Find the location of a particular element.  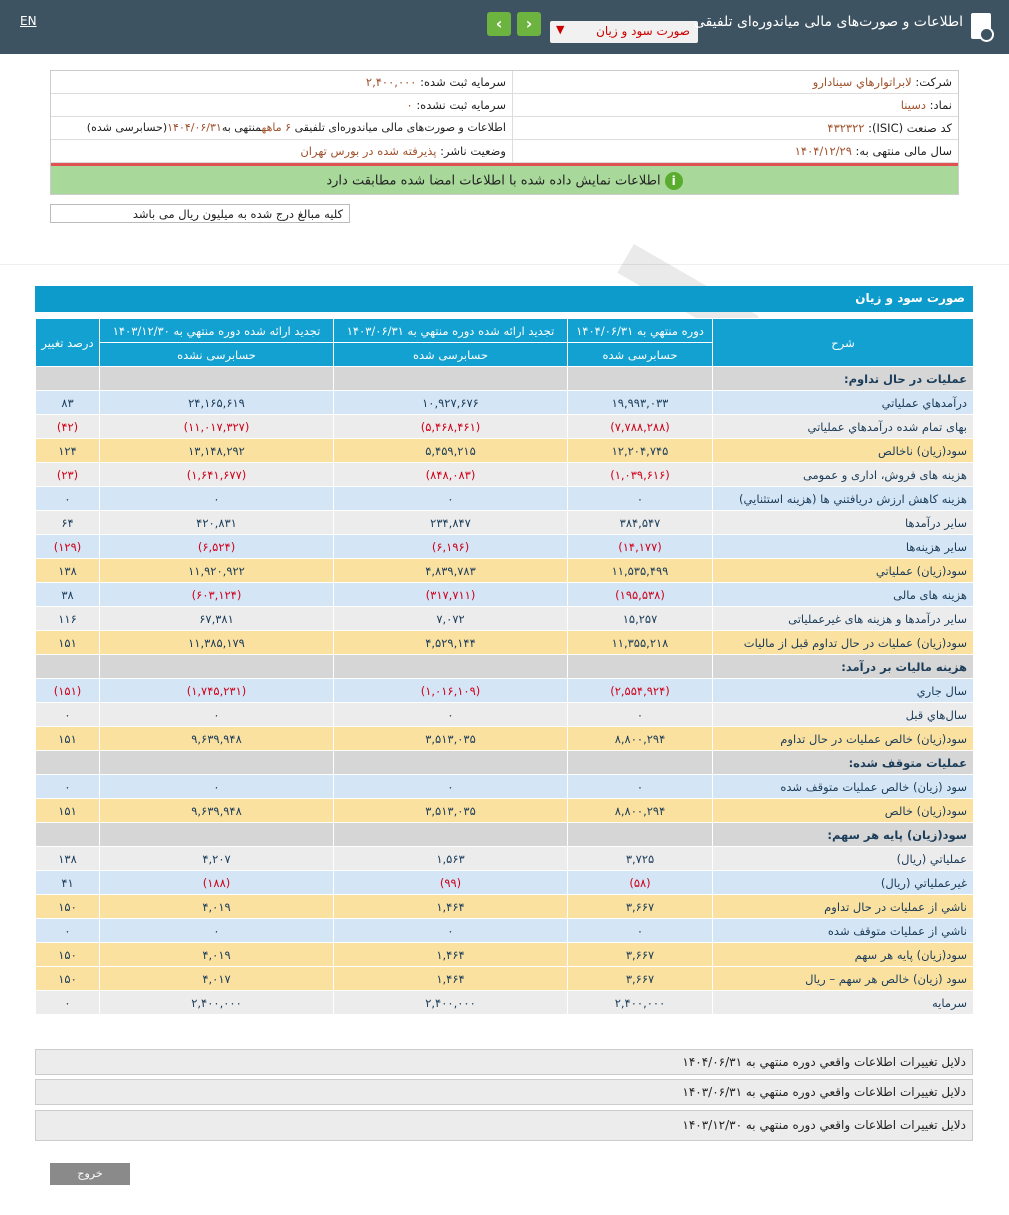

report-status: (حسابرسی شده) is located at coordinates (127, 127).